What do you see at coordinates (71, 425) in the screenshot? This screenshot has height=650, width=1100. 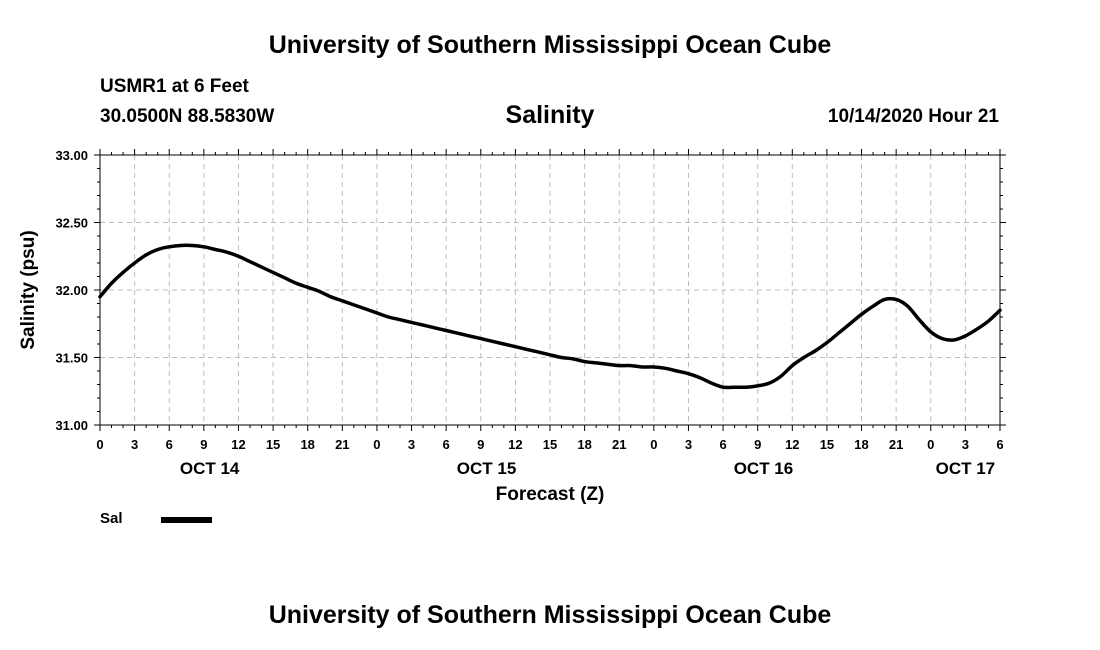 I see `y-tick-label: 31.00` at bounding box center [71, 425].